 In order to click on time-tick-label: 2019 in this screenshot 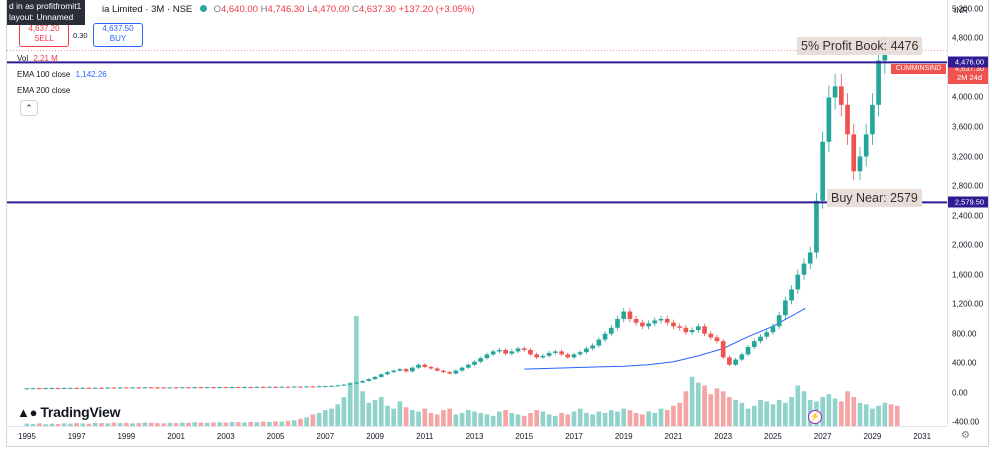, I will do `click(623, 436)`.